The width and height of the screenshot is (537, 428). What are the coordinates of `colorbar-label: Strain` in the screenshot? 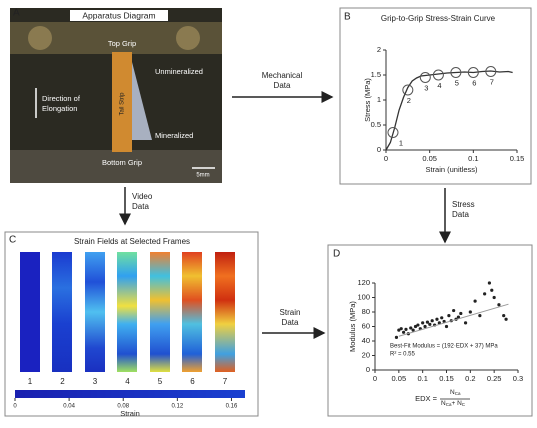 It's located at (130, 413).